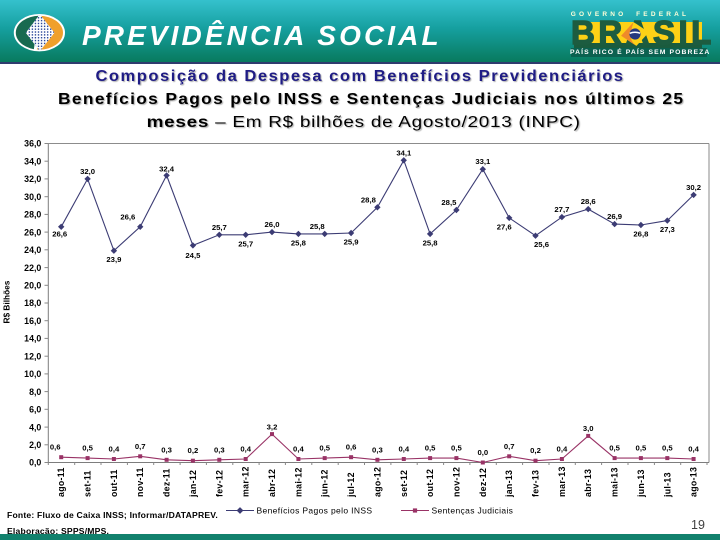 This screenshot has height=540, width=720. Describe the element at coordinates (32, 161) in the screenshot. I see `svg-text: 34,0` at that location.